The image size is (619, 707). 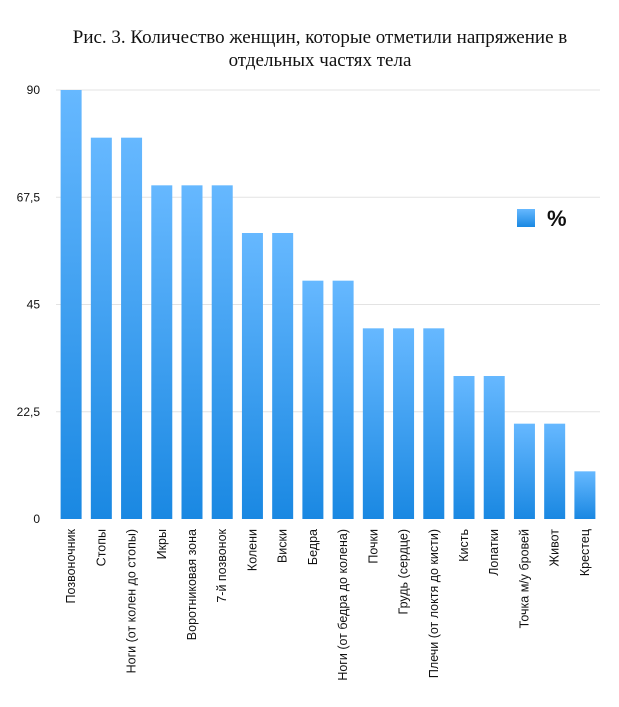 What do you see at coordinates (585, 552) in the screenshot?
I see `x-tick-label: Крестец` at bounding box center [585, 552].